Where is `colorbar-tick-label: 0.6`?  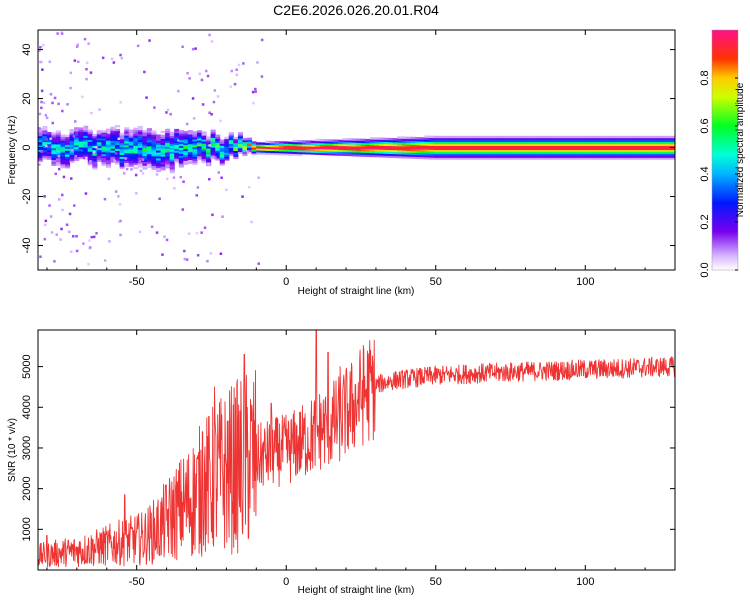 colorbar-tick-label: 0.6 is located at coordinates (705, 125).